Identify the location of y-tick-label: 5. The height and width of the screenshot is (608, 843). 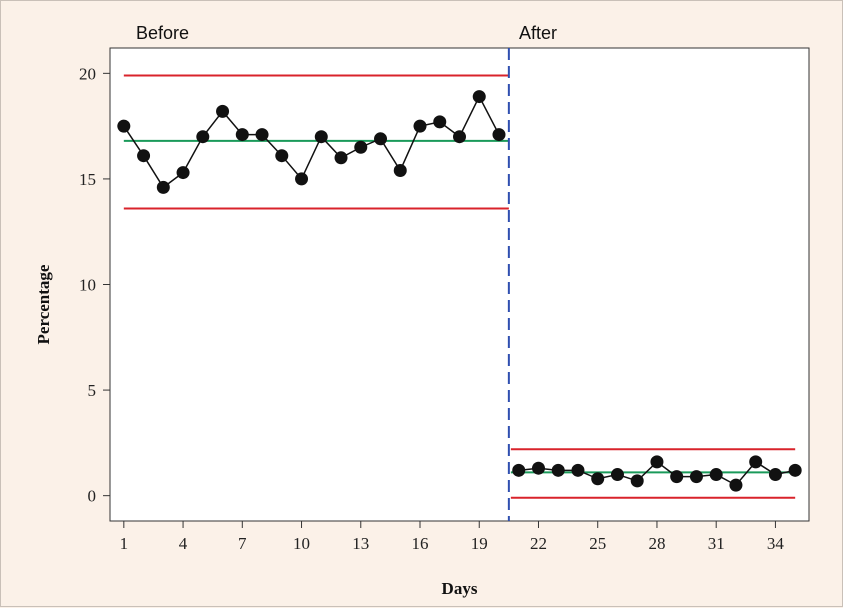
(92, 390).